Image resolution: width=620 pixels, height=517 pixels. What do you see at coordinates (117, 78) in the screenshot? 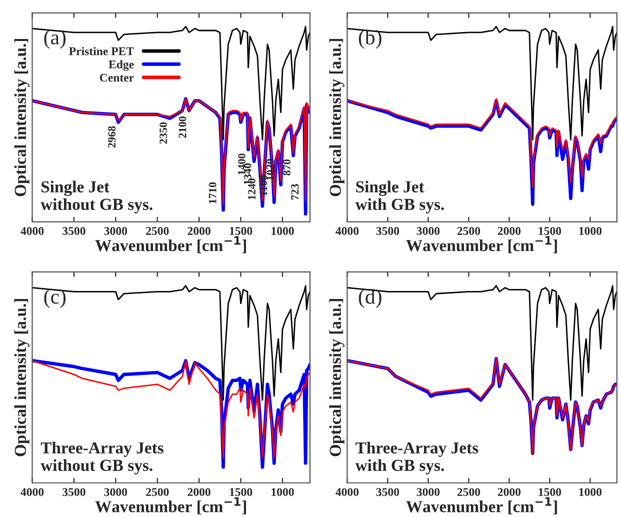
I see `legend-label: Center` at bounding box center [117, 78].